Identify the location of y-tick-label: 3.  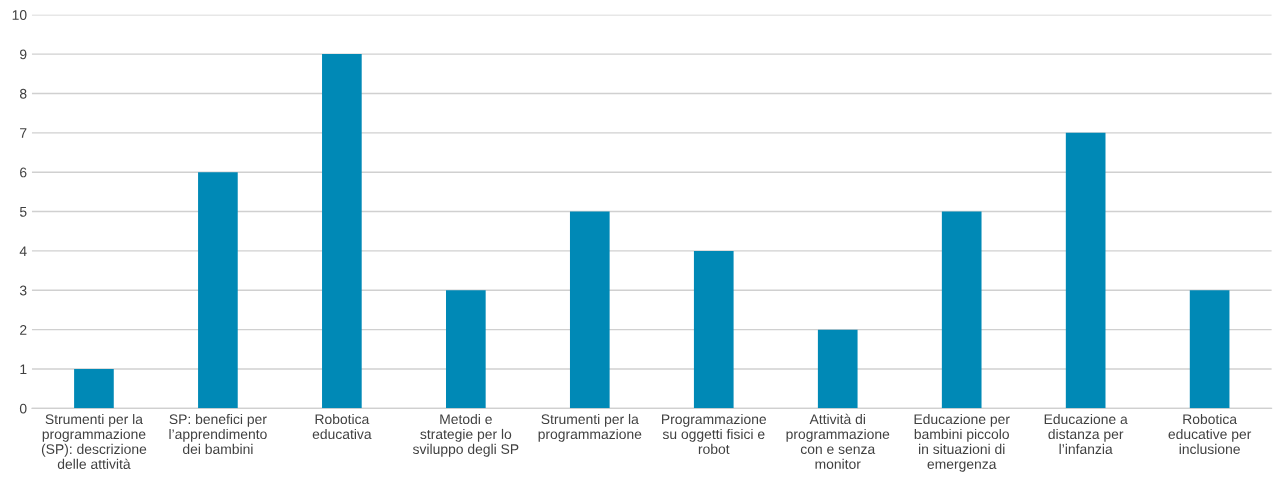
(23, 290).